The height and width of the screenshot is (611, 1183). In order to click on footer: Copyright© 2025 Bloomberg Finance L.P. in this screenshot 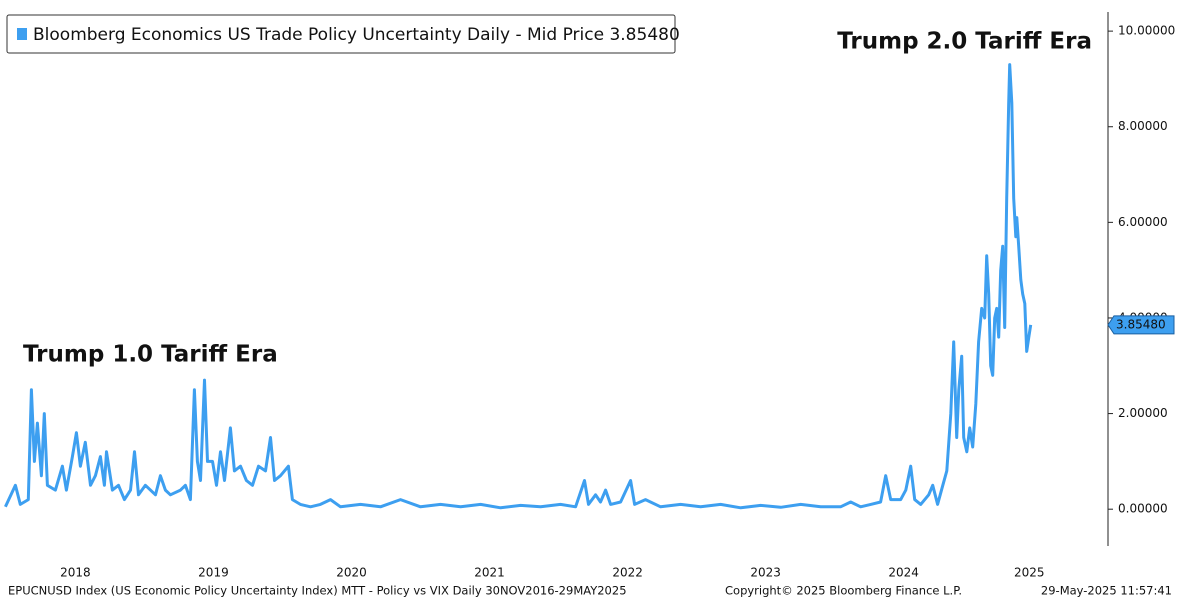, I will do `click(843, 591)`.